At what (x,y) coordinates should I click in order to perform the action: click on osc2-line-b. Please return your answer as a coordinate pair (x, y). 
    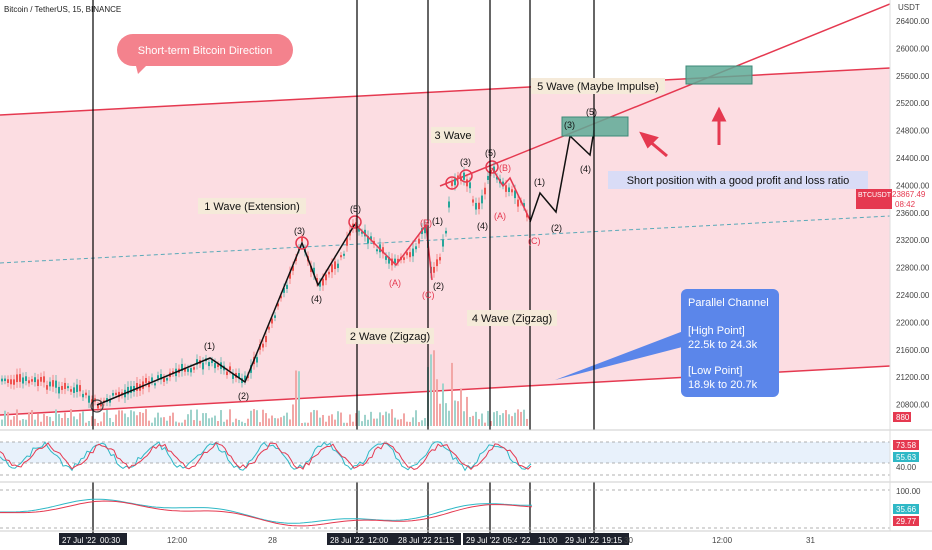
    Looking at the image, I should click on (266, 513).